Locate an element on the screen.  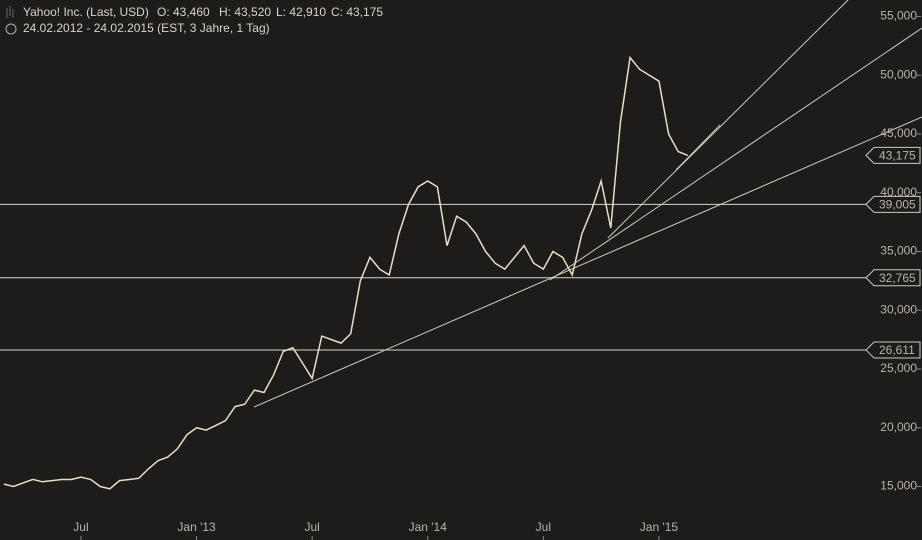
chart-title: Yahoo! Inc. (Last, USD) is located at coordinates (86, 12).